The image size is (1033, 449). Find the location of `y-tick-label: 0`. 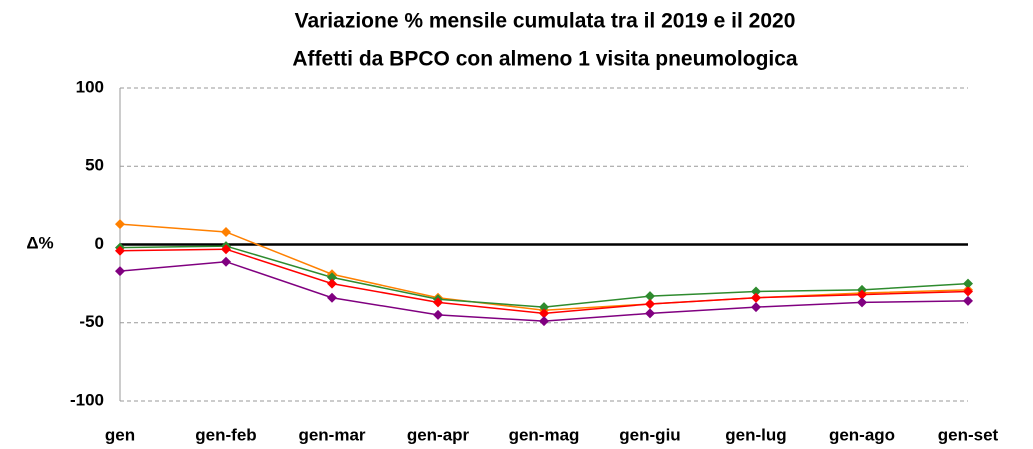

y-tick-label: 0 is located at coordinates (99, 243).